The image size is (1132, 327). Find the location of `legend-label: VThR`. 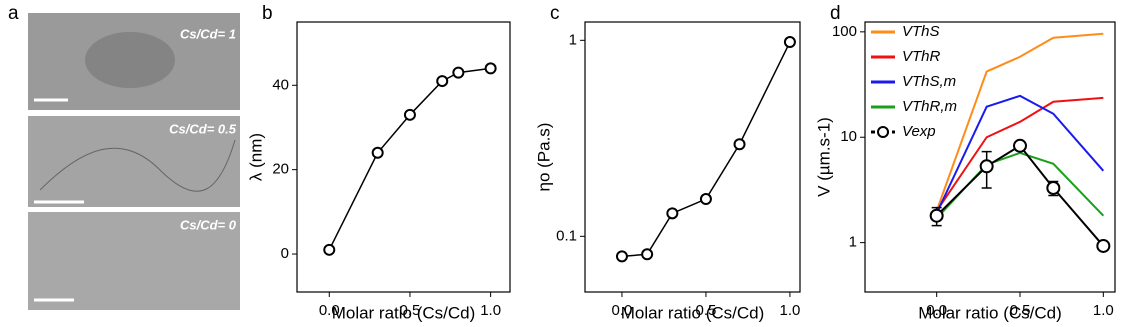

legend-label: VThR is located at coordinates (921, 56).